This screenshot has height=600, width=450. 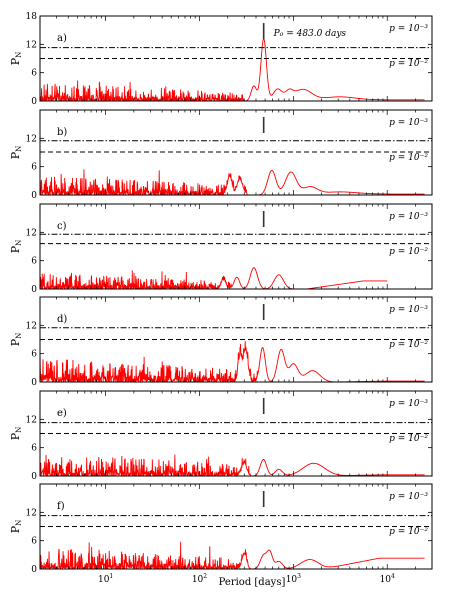 I want to click on panel-frame-c, so click(x=236, y=246).